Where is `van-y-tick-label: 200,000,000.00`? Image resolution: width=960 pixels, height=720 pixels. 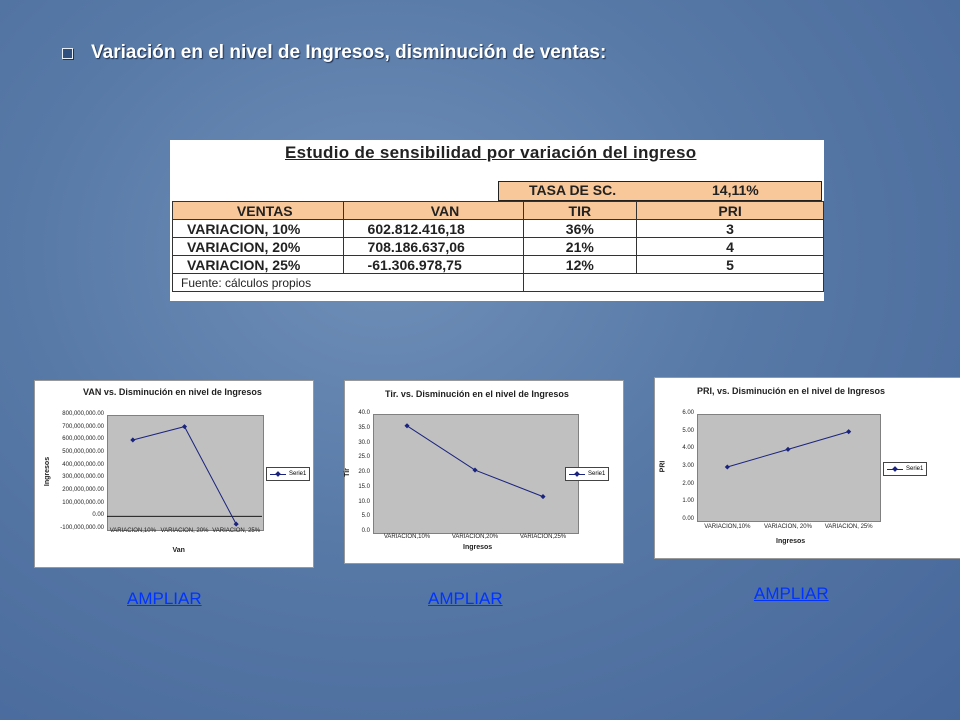 van-y-tick-label: 200,000,000.00 is located at coordinates (83, 490).